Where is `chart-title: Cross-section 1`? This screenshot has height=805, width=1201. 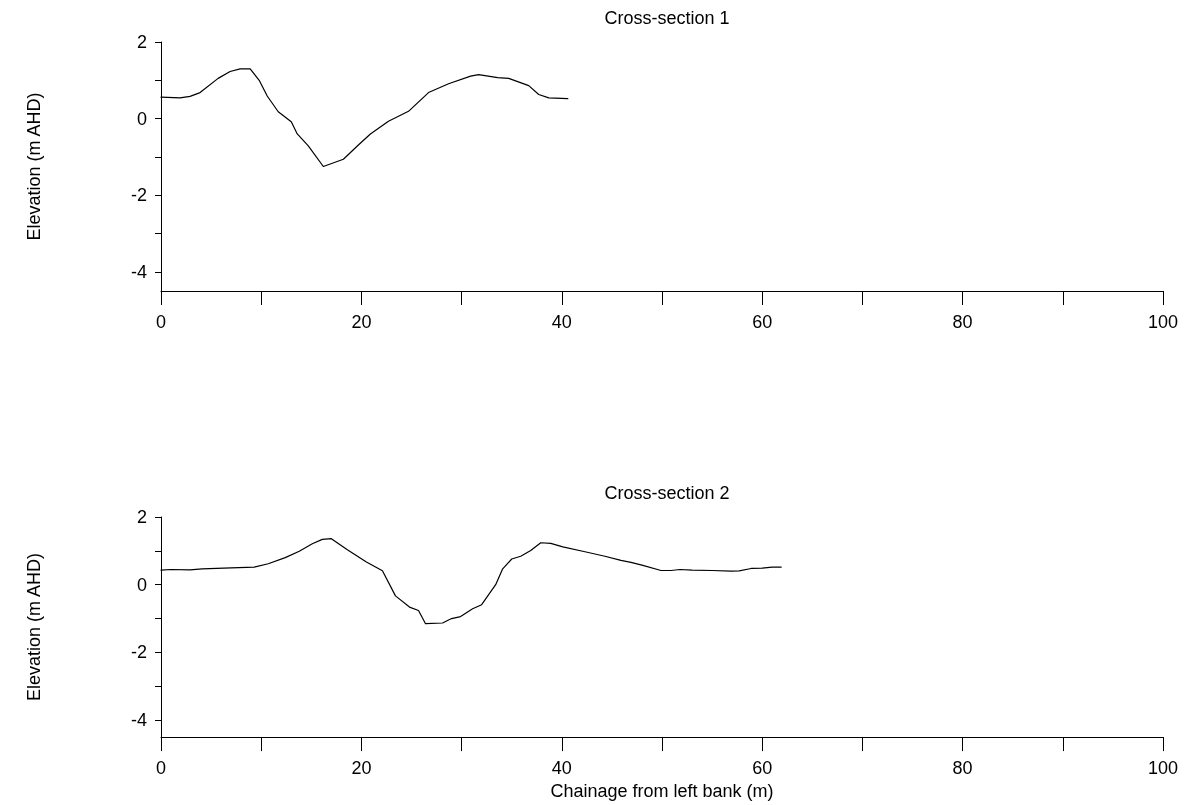
chart-title: Cross-section 1 is located at coordinates (667, 18).